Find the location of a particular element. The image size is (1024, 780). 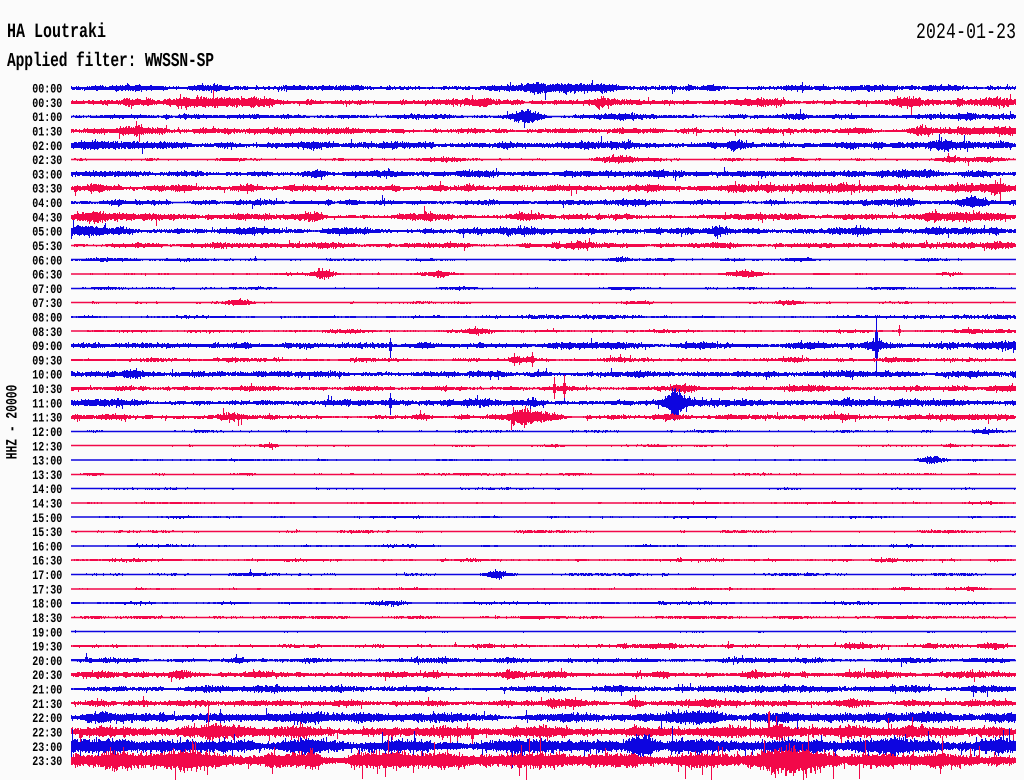

svg-text: 11:30 is located at coordinates (47, 420).